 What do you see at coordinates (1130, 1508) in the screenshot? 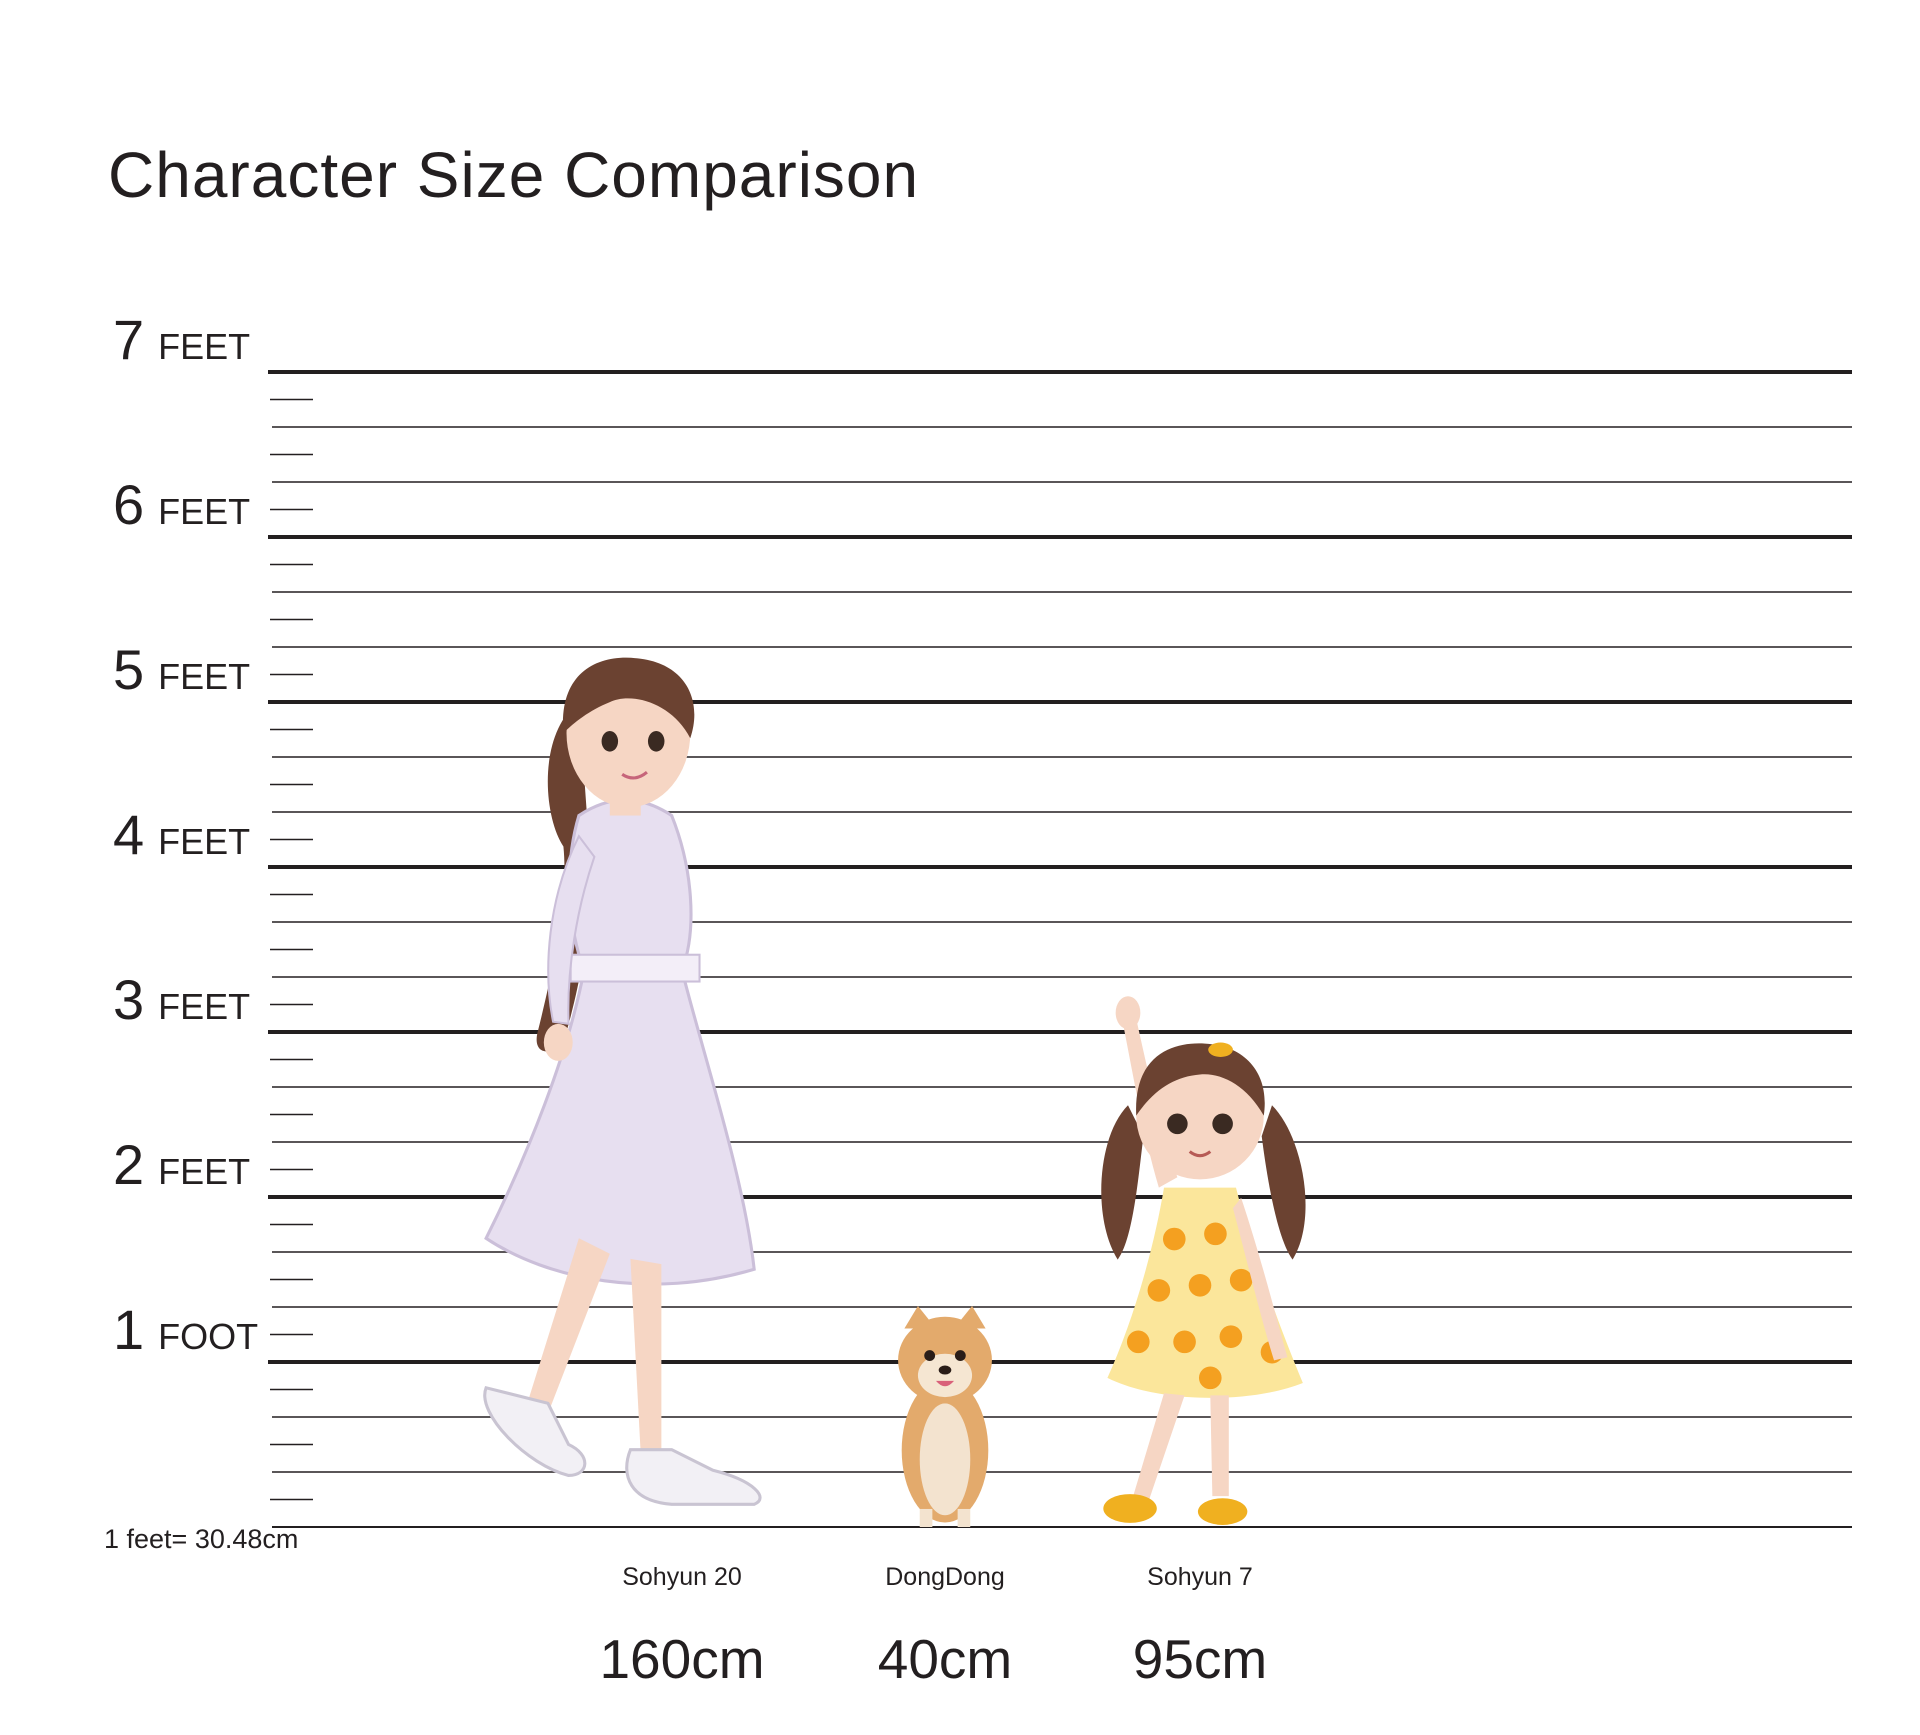
I see `shoe-left` at bounding box center [1130, 1508].